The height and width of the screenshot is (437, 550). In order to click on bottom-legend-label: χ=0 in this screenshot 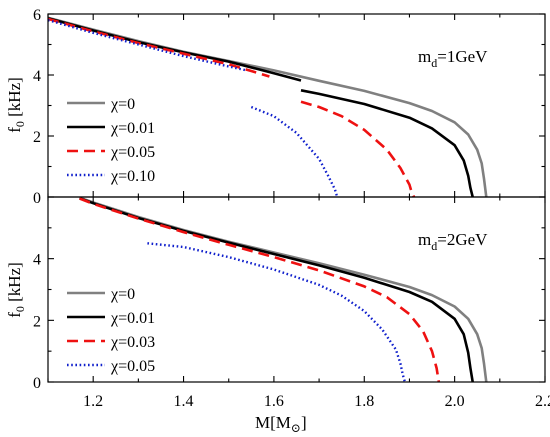, I will do `click(122, 294)`.